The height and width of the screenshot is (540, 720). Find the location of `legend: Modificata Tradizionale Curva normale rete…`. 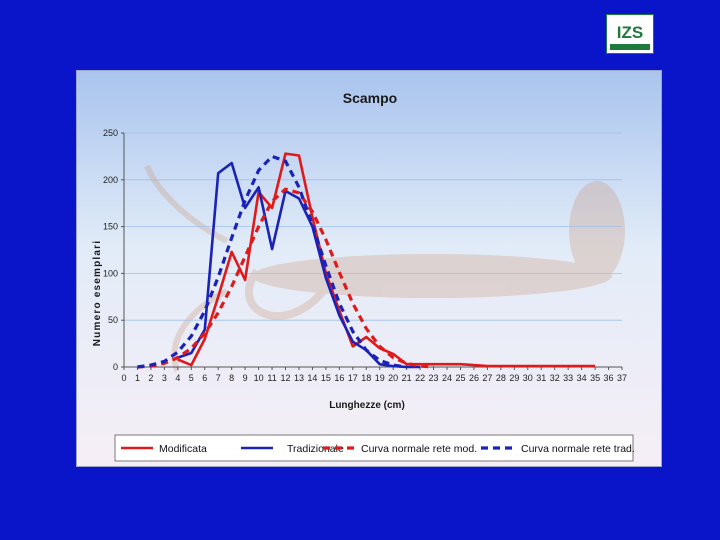

legend: Modificata Tradizionale Curva normale rete… is located at coordinates (374, 448).